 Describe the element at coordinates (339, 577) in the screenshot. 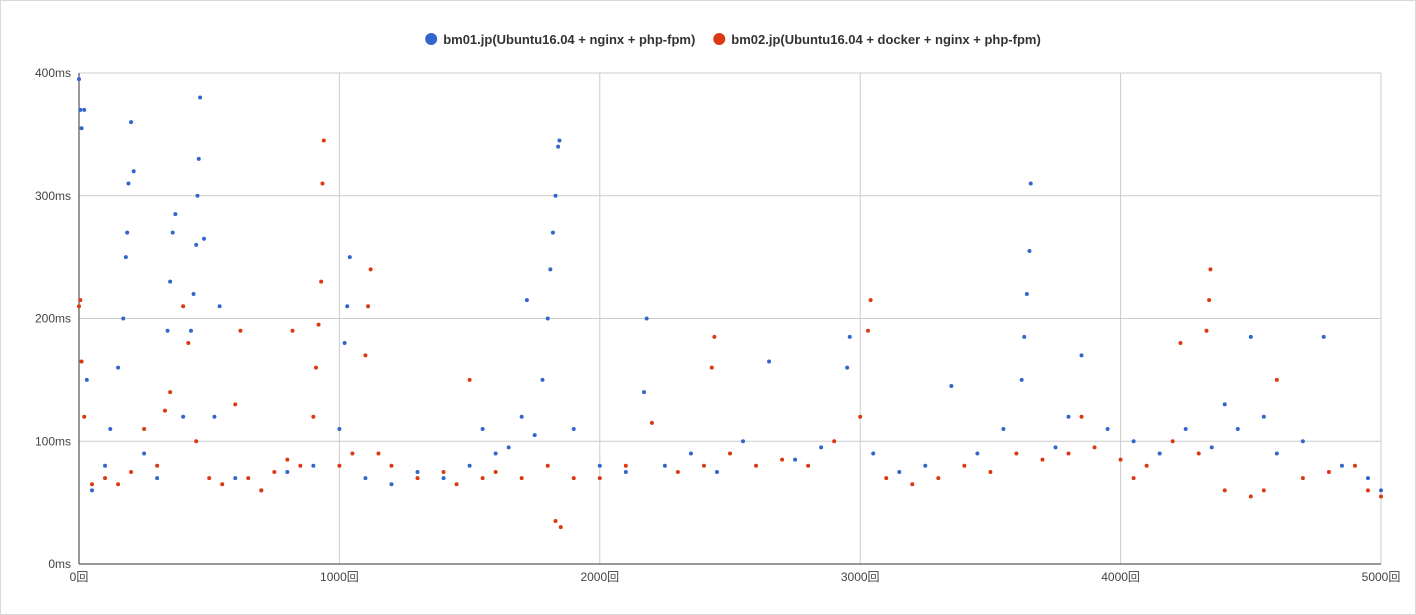

I see `x-tick-label: 1000回` at that location.